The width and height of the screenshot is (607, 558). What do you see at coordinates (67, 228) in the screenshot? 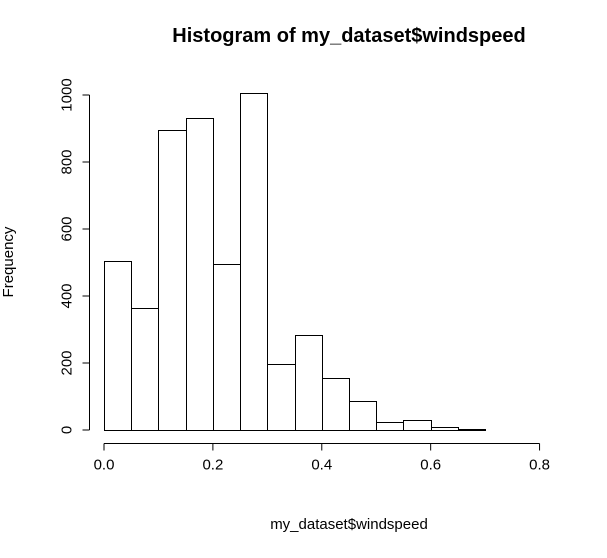
I see `y-tick-label: 600` at bounding box center [67, 228].